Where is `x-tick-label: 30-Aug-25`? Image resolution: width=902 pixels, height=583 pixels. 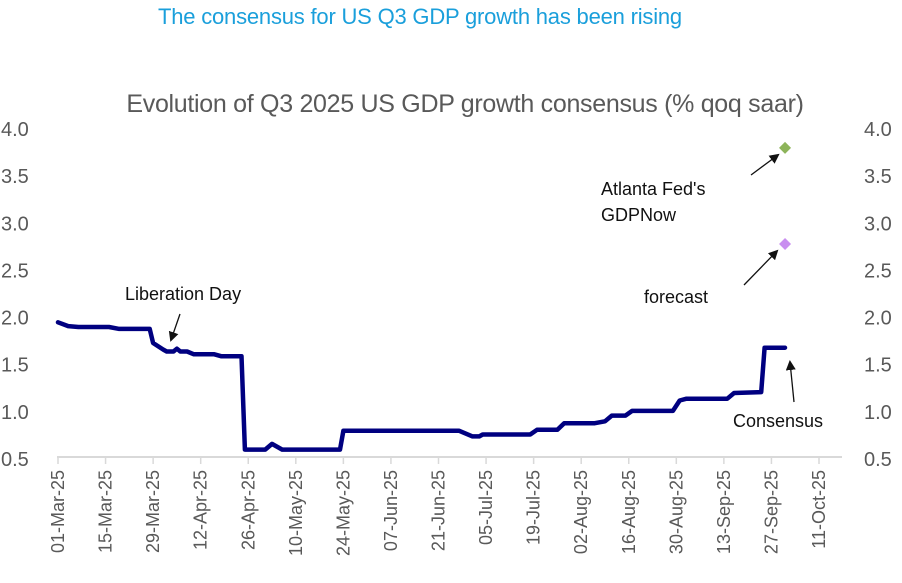 x-tick-label: 30-Aug-25 is located at coordinates (676, 512).